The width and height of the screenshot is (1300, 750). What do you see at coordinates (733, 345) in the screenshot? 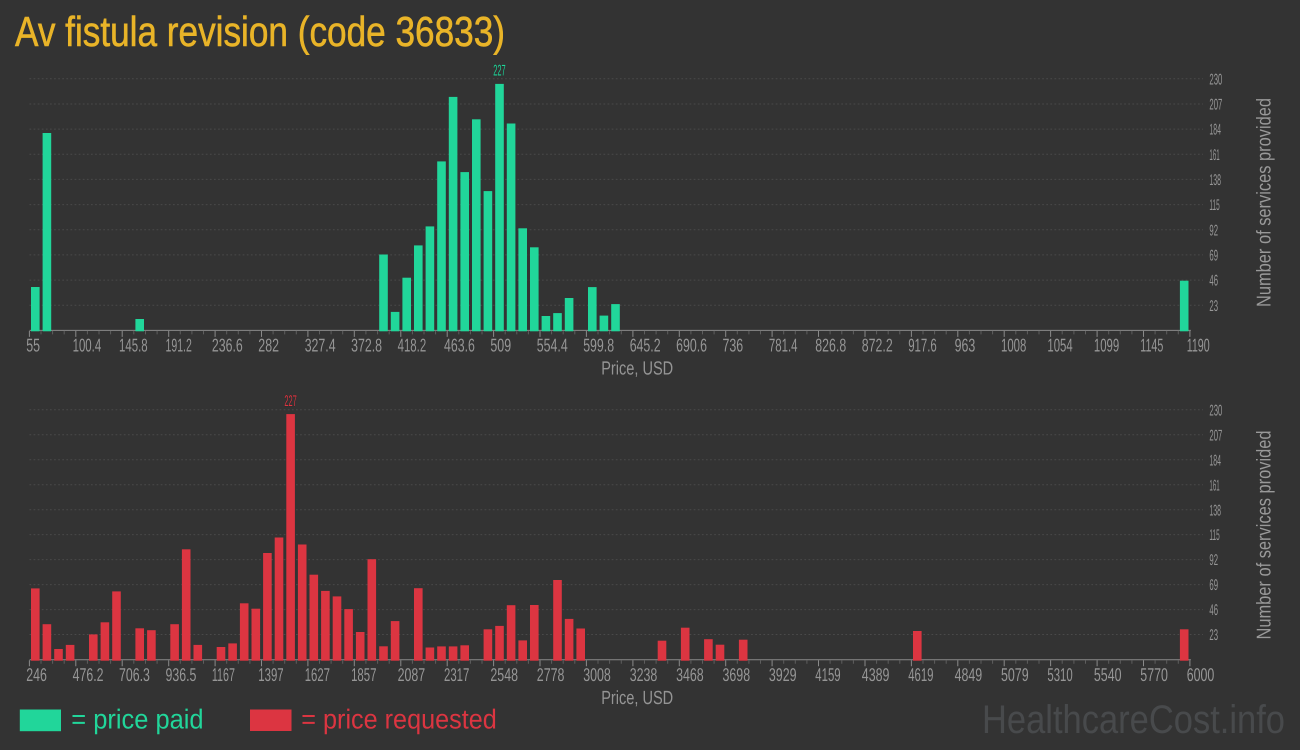
I see `svg-text: 736` at bounding box center [733, 345].